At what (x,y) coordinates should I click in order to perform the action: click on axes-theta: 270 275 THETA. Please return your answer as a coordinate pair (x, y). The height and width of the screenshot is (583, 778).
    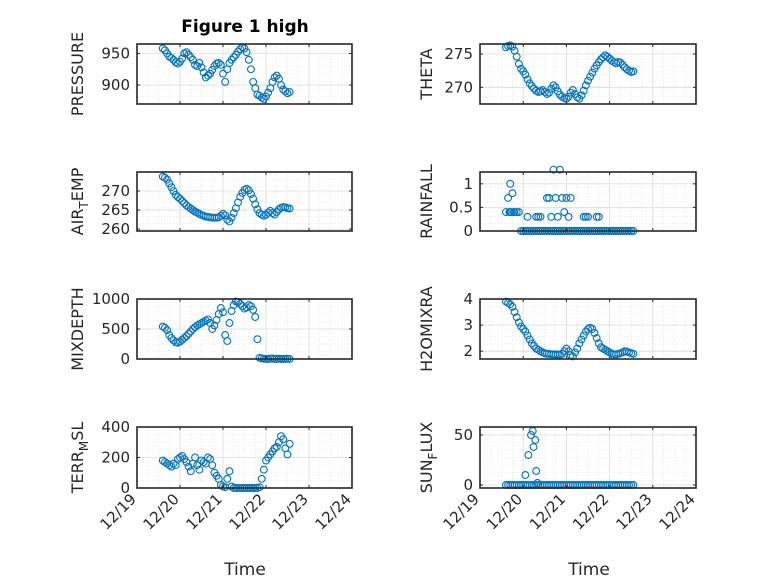
    Looking at the image, I should click on (557, 73).